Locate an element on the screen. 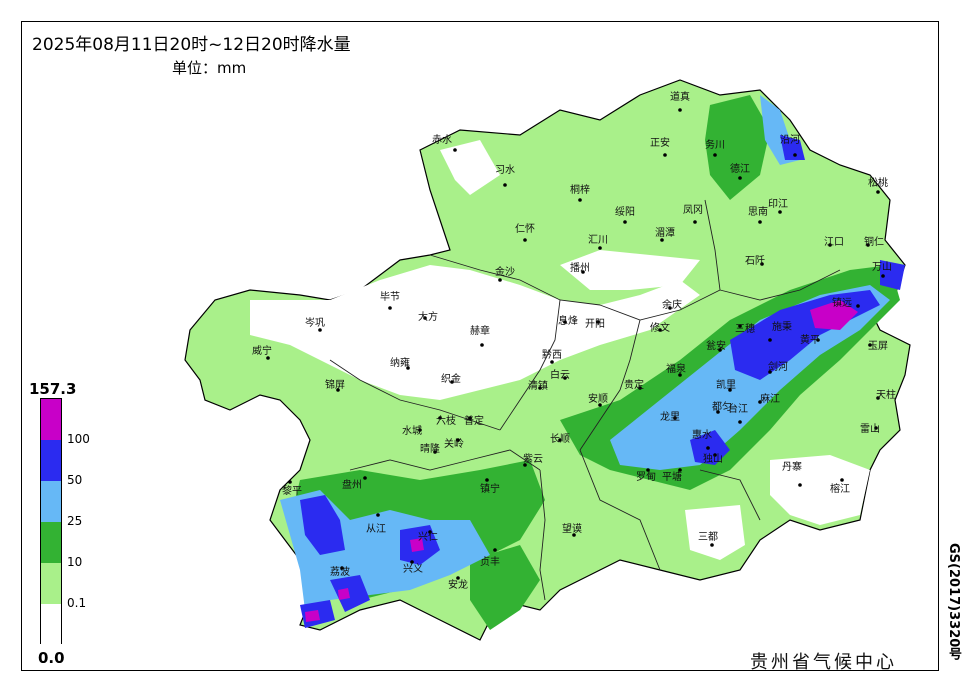 Image resolution: width=978 pixels, height=693 pixels. legend-tick-100: 100 is located at coordinates (78, 439).